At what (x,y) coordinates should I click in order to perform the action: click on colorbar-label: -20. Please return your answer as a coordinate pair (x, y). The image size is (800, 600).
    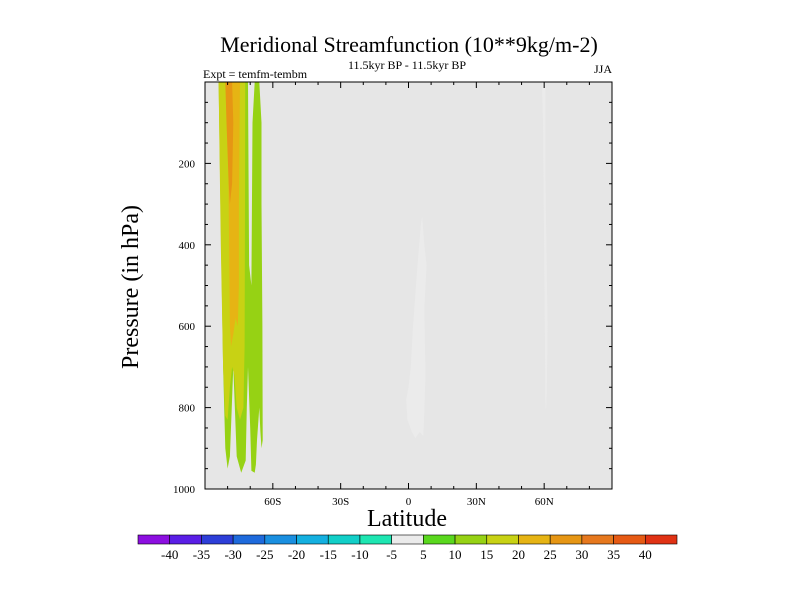
    Looking at the image, I should click on (296, 554).